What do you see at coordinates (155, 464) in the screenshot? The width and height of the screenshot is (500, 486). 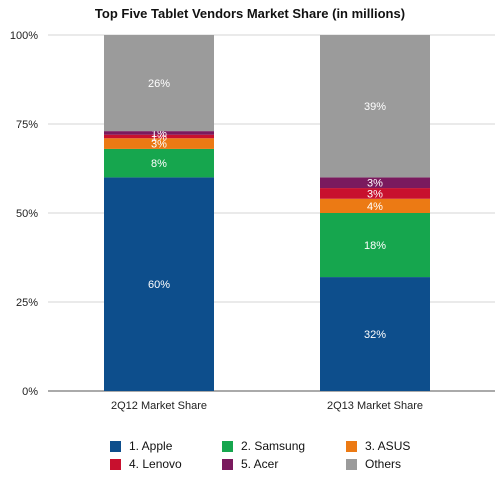 I see `legend-label: 4. Lenovo` at bounding box center [155, 464].